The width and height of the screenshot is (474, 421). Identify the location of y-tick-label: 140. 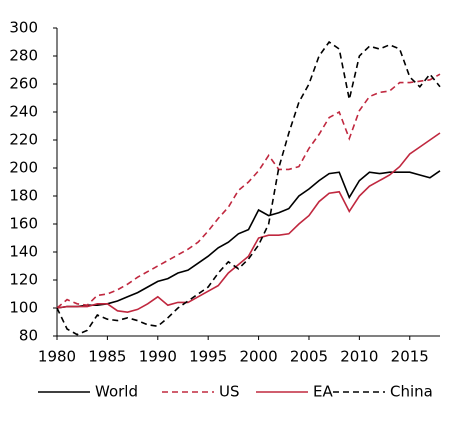
(23, 252).